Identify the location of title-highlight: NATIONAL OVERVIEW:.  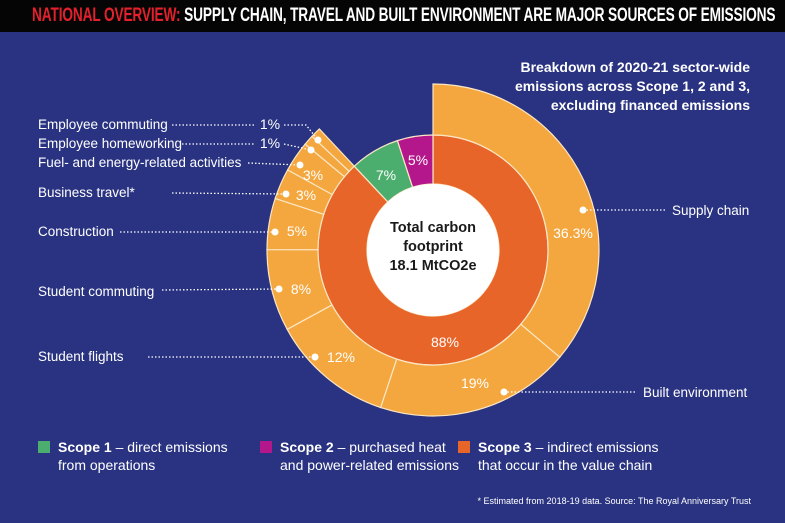
(106, 15).